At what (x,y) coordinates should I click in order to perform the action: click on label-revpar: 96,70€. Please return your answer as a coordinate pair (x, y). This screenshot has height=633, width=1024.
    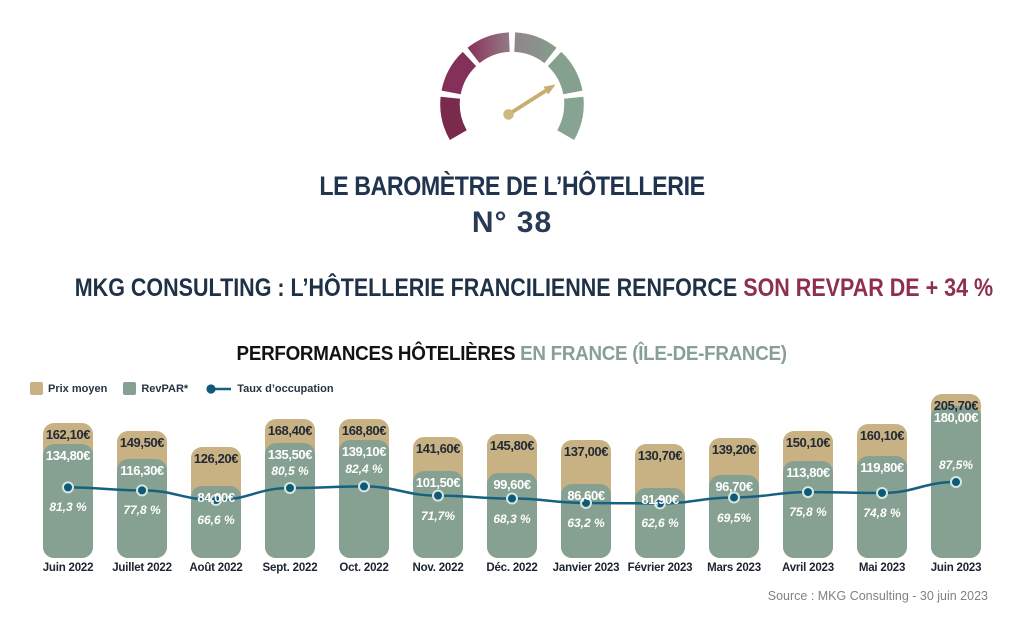
    Looking at the image, I should click on (734, 486).